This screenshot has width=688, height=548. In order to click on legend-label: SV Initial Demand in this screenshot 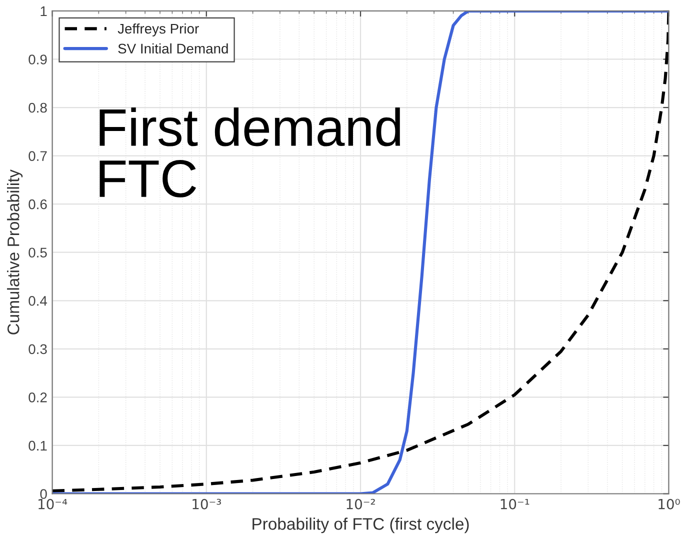, I will do `click(173, 48)`.